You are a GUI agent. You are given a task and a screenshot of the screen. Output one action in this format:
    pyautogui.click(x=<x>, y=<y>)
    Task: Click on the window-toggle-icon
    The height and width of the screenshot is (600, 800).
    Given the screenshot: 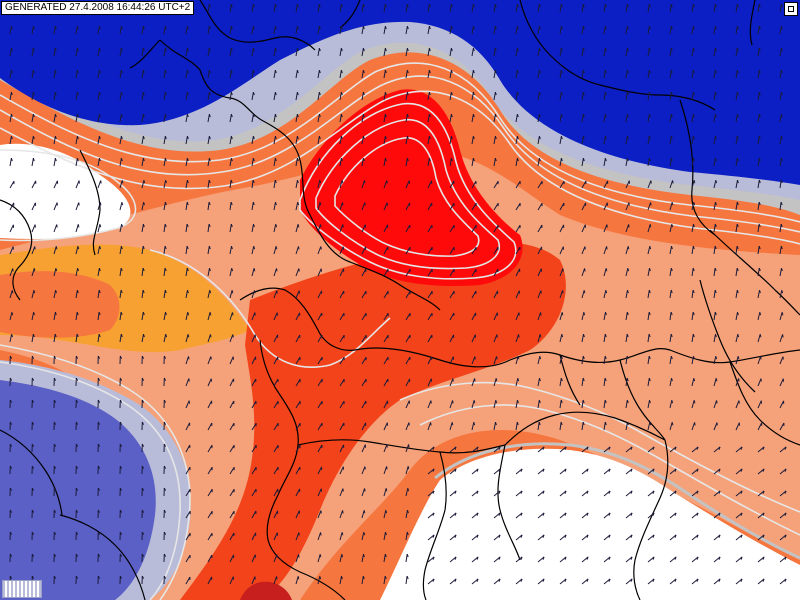 What is the action you would take?
    pyautogui.click(x=791, y=9)
    